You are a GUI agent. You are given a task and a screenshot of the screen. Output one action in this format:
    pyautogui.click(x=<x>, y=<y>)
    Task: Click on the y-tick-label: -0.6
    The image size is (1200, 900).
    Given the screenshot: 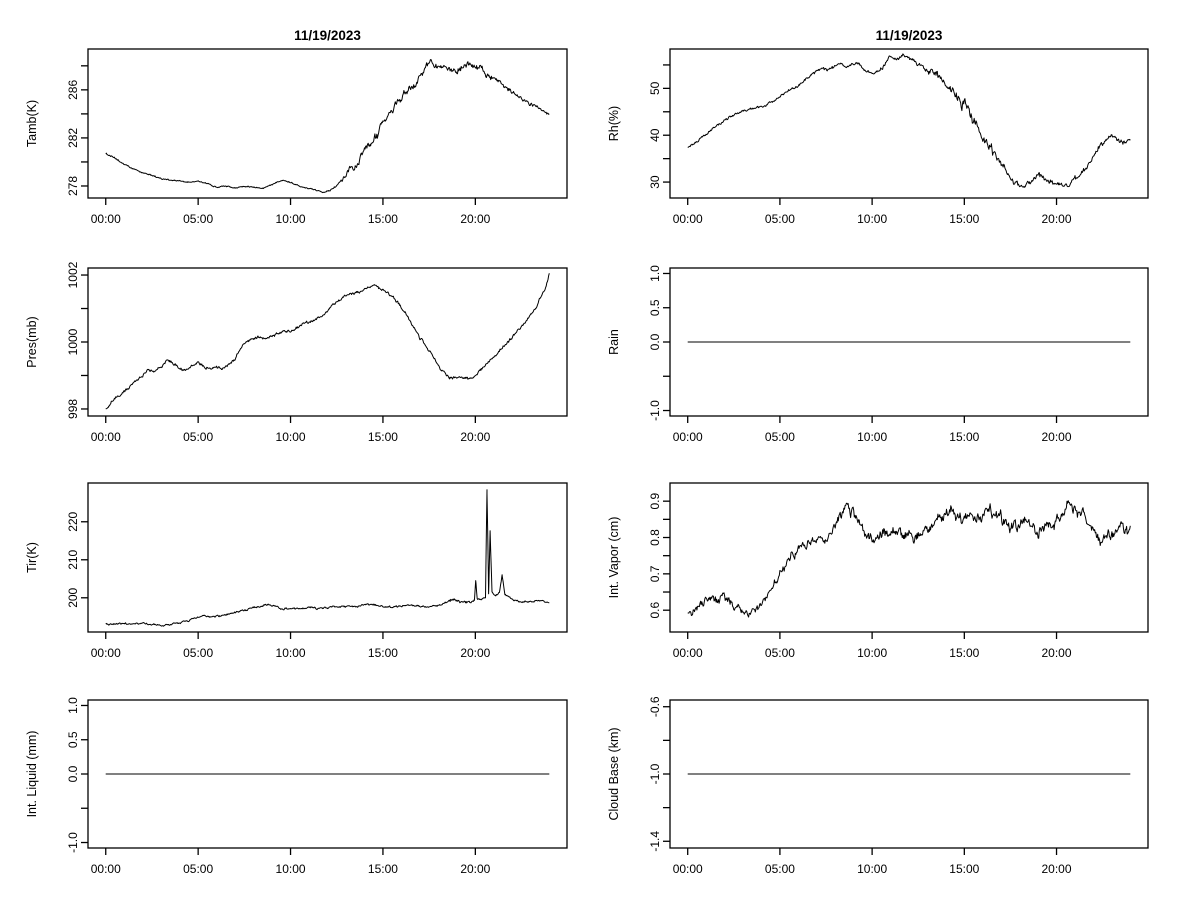 What is the action you would take?
    pyautogui.click(x=655, y=706)
    